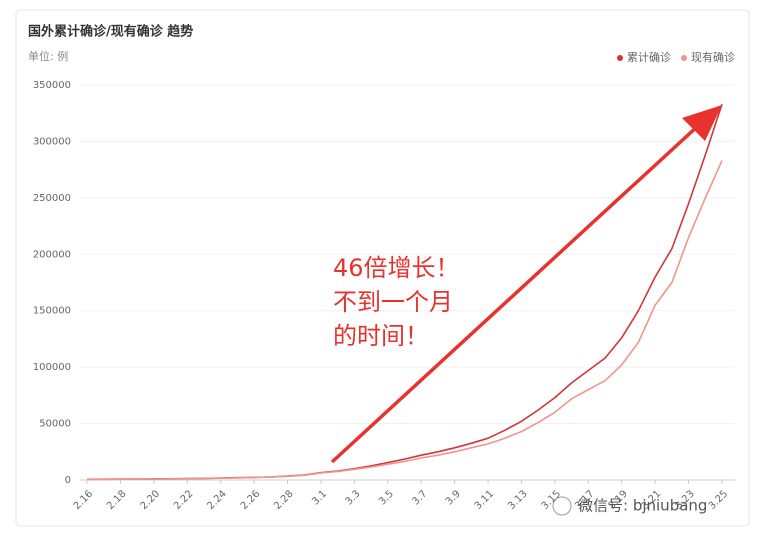 Image resolution: width=764 pixels, height=544 pixels. Describe the element at coordinates (381, 336) in the screenshot. I see `annotation: 的时间！` at that location.